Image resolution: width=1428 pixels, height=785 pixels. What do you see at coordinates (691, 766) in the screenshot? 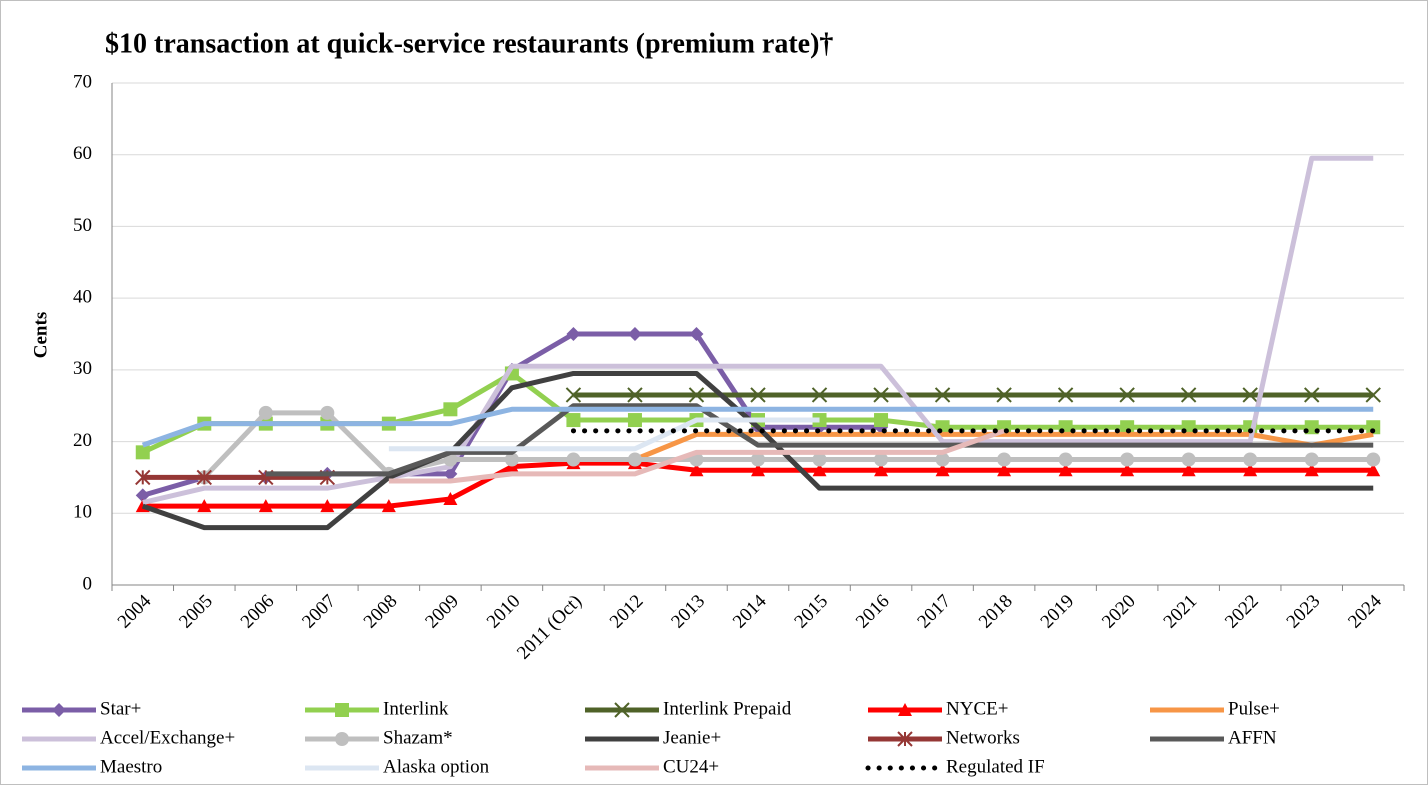
I see `legend-label: CU24+` at bounding box center [691, 766].